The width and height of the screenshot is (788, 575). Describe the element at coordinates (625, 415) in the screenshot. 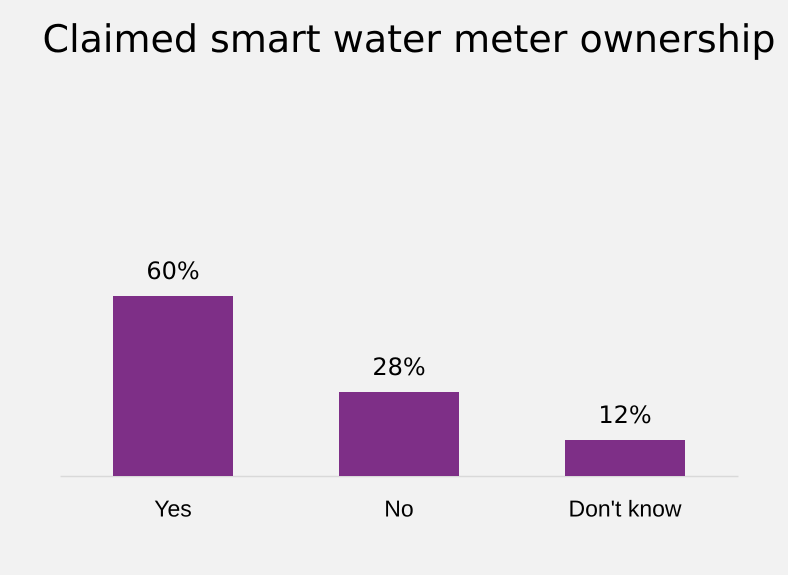

I see `data-label: 12%` at that location.